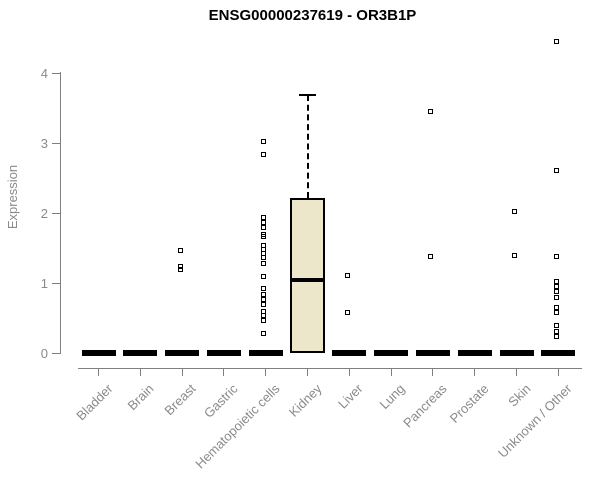  Describe the element at coordinates (44, 73) in the screenshot. I see `y-tick-label: 4` at that location.